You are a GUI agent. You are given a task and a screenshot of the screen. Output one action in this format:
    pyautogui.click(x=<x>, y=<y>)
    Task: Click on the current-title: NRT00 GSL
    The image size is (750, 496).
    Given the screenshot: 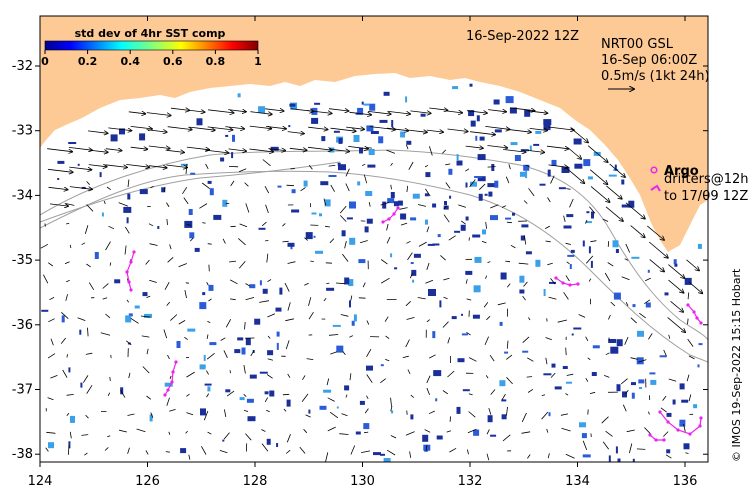 What is the action you would take?
    pyautogui.click(x=637, y=44)
    